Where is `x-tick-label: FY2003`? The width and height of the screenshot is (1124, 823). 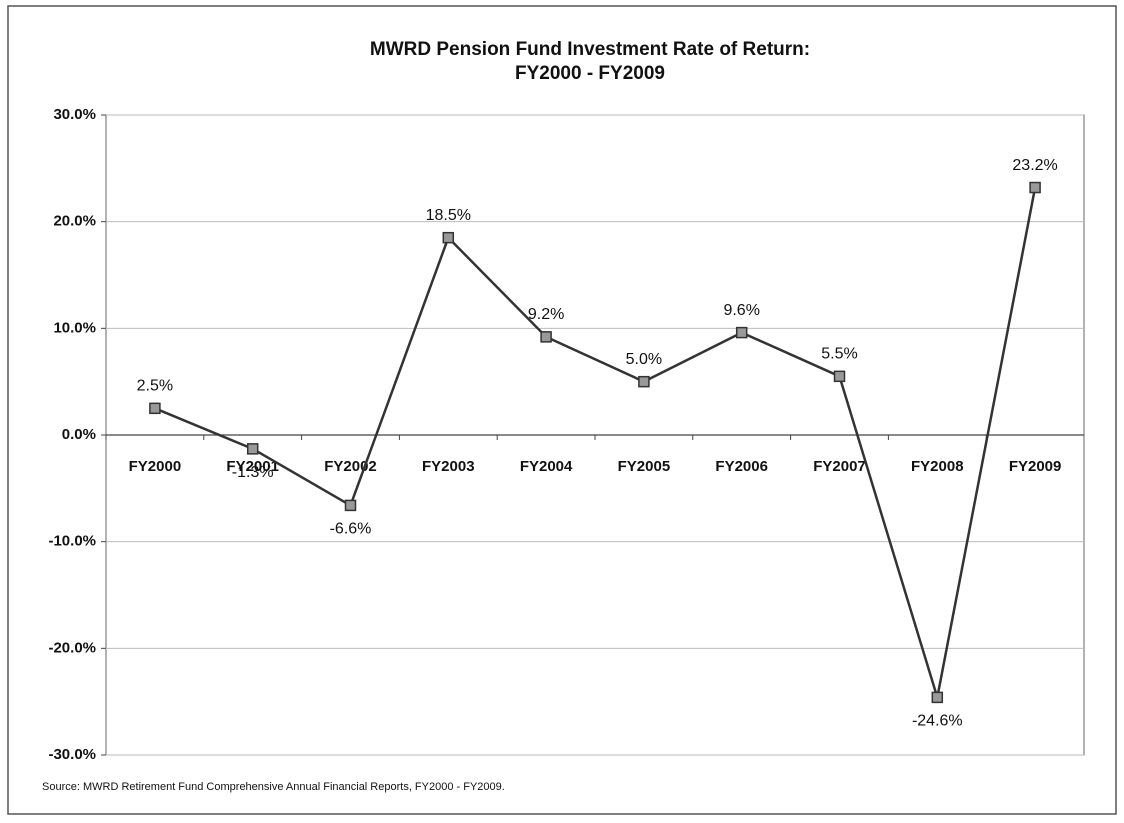
x-tick-label: FY2003 is located at coordinates (448, 466).